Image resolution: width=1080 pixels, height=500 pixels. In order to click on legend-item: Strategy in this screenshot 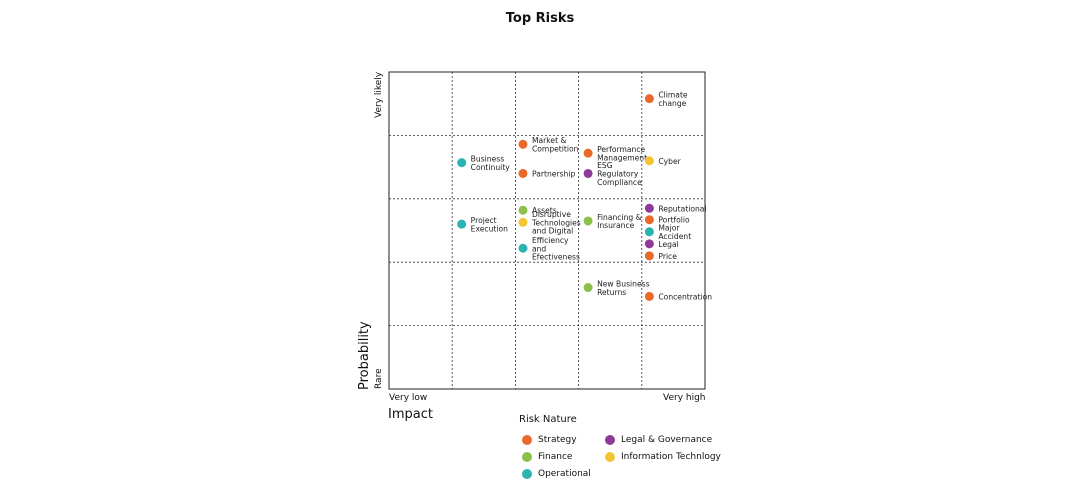, I will do `click(549, 440)`.